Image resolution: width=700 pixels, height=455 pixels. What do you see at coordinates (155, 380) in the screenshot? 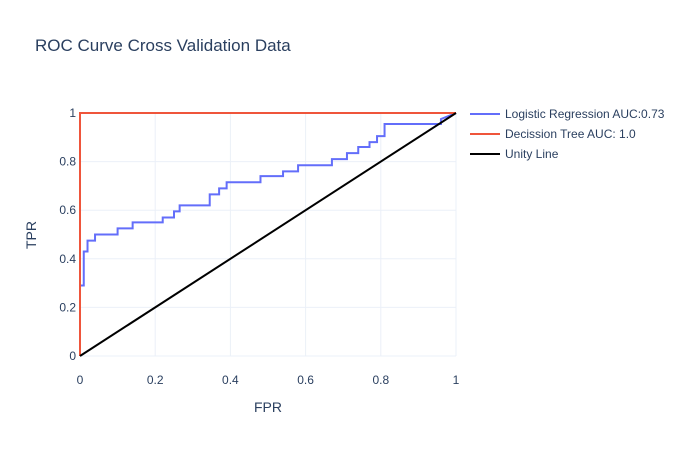
I see `x-tick-label: 0.2` at bounding box center [155, 380].